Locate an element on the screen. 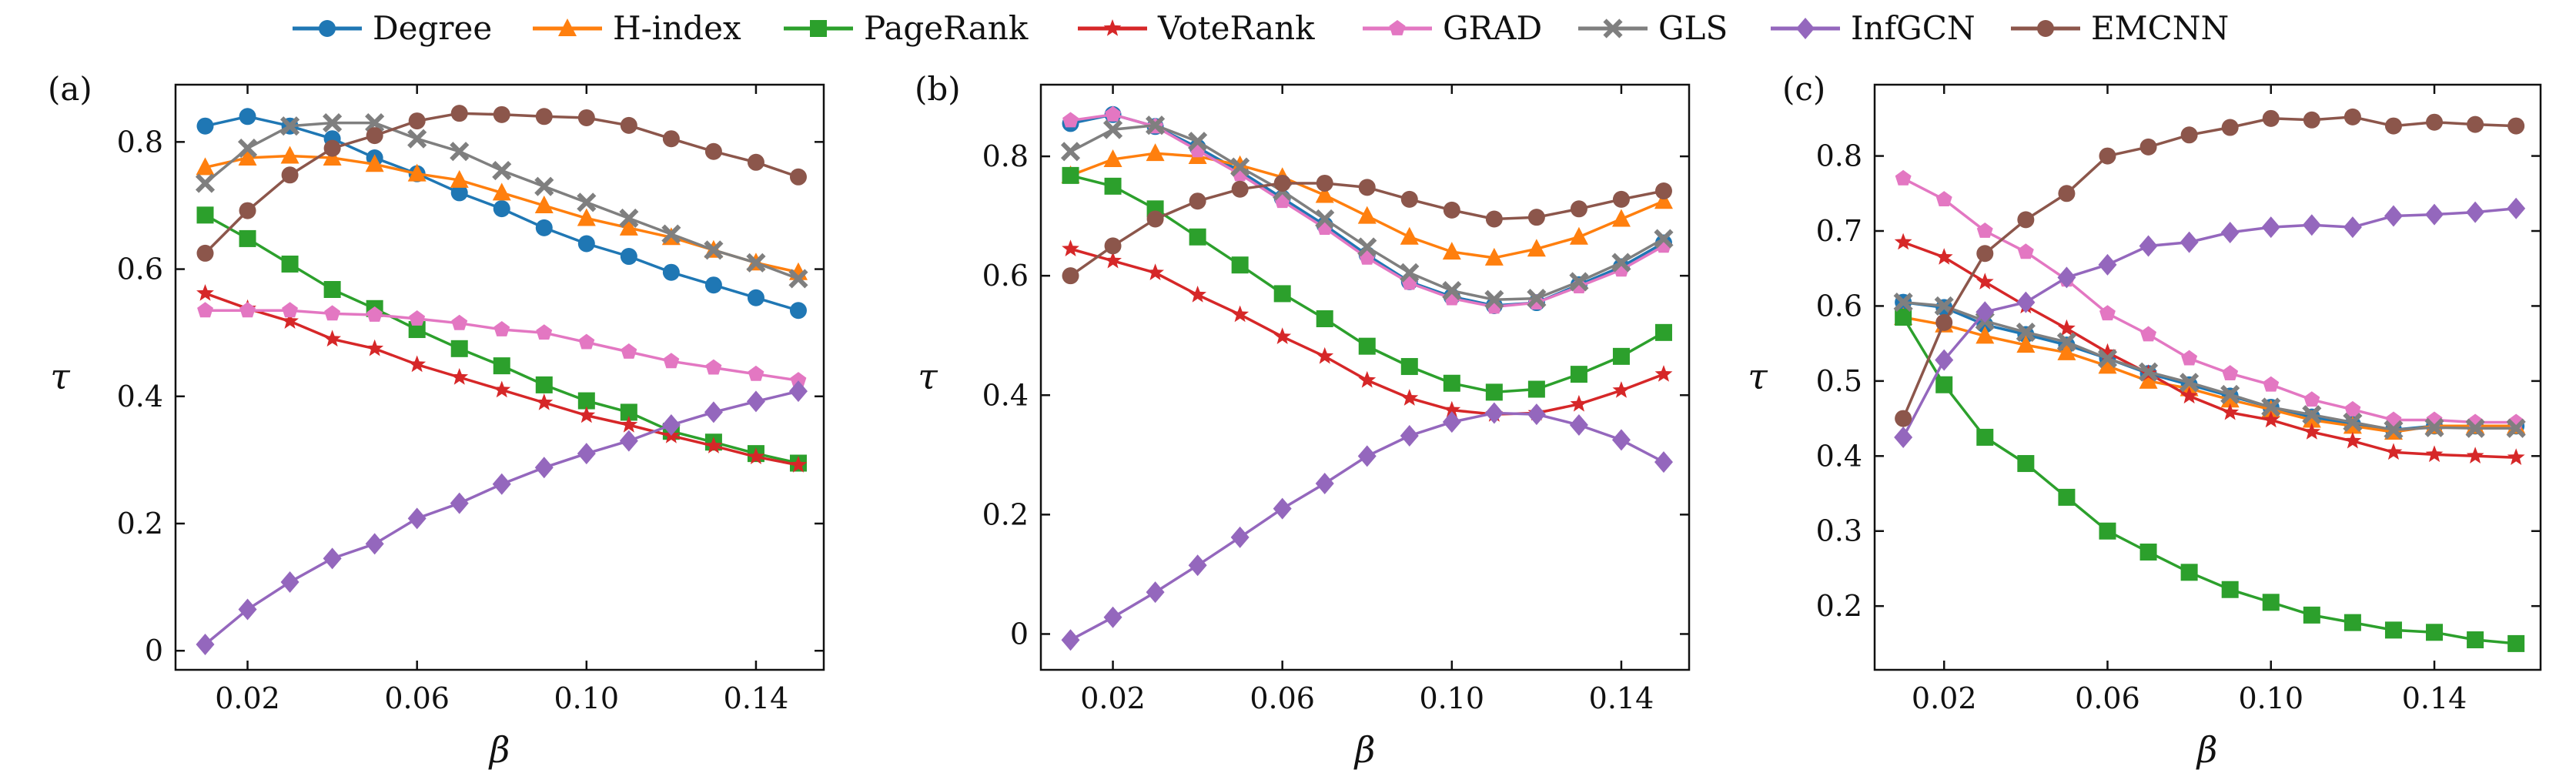 The width and height of the screenshot is (2576, 773). legend-label-h-index: H-index is located at coordinates (677, 28).